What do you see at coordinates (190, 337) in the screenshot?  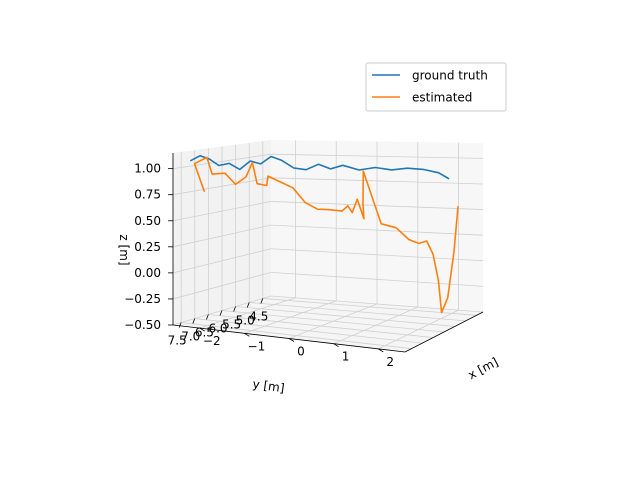 I see `y-tick-label: 7.0` at bounding box center [190, 337].